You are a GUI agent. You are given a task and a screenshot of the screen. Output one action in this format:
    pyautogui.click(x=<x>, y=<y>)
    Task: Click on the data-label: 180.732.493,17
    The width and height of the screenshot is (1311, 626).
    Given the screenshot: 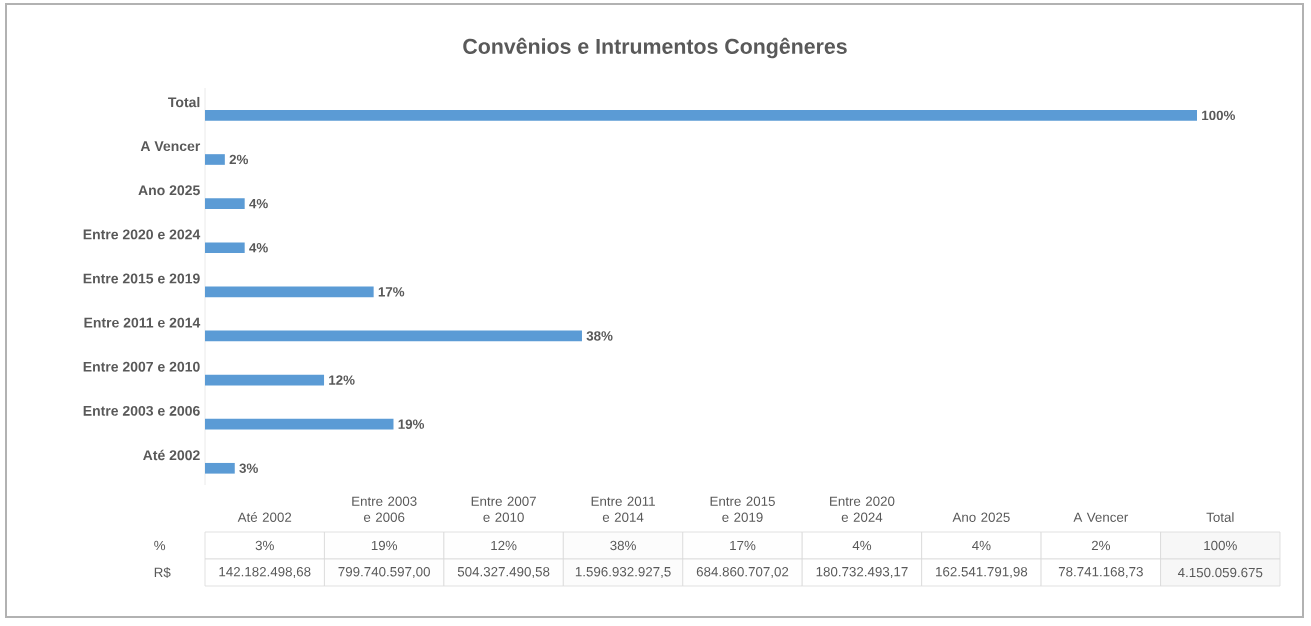 What is the action you would take?
    pyautogui.click(x=862, y=573)
    